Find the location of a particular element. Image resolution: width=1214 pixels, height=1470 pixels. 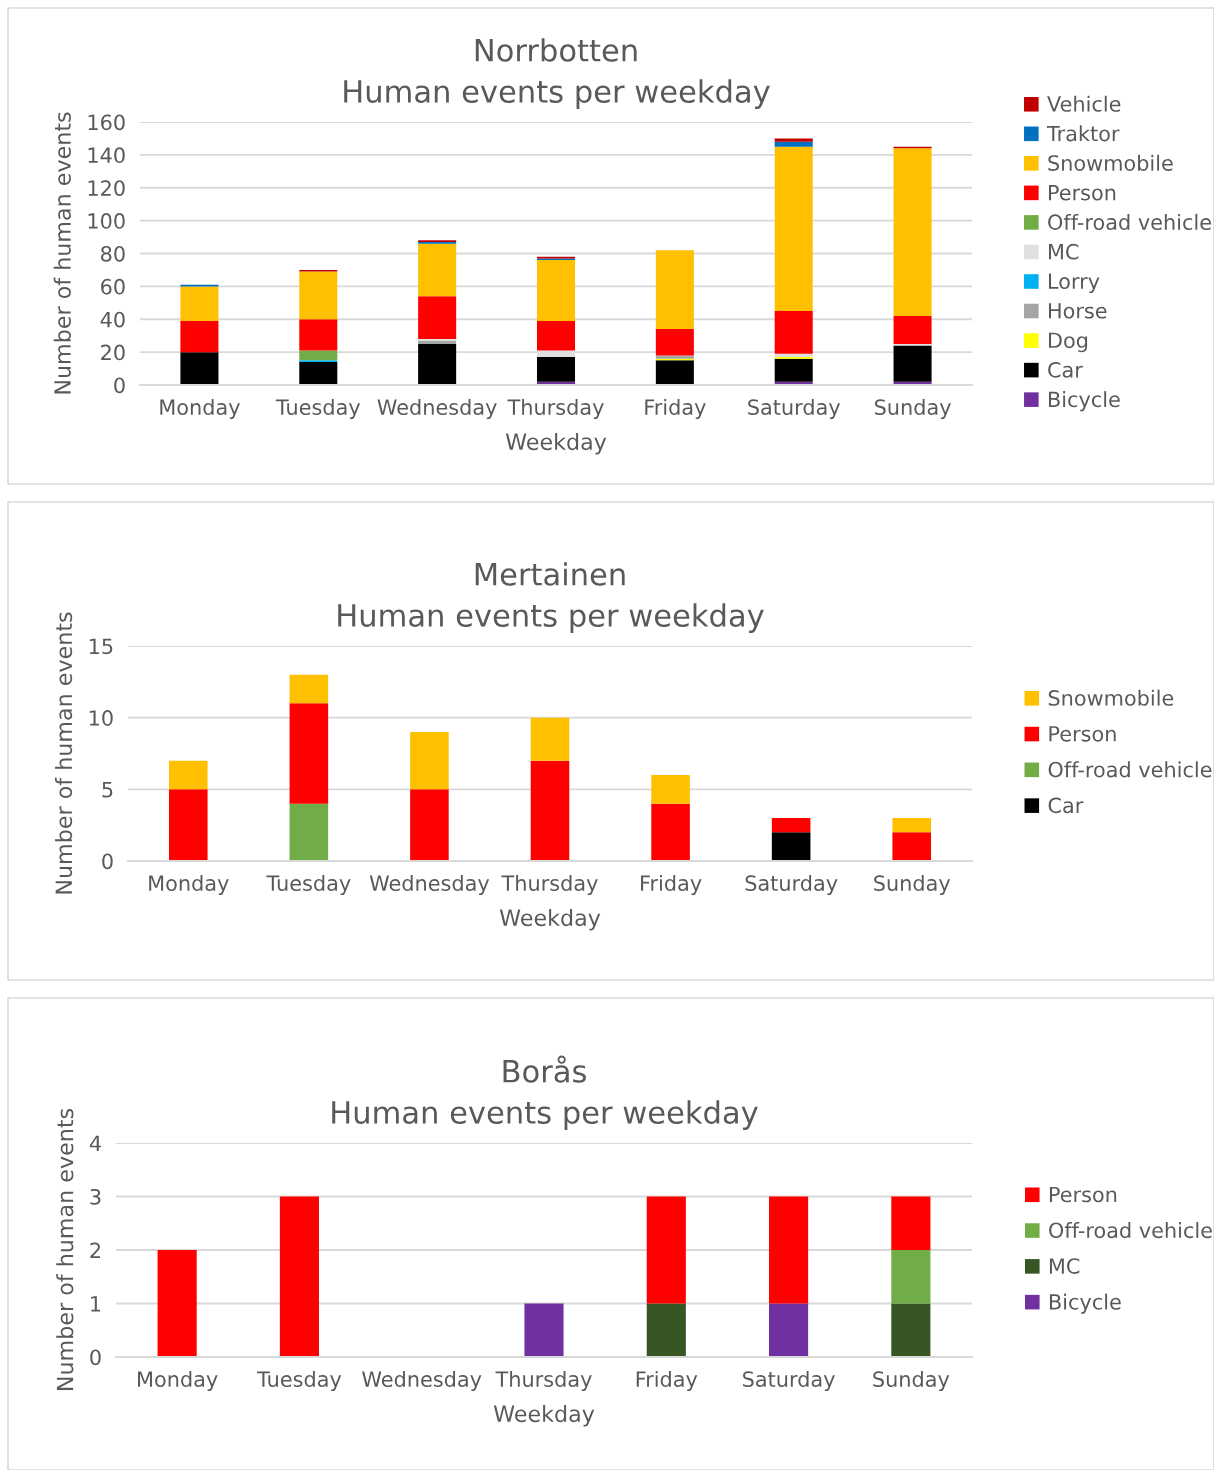

y-tick-label: 5 is located at coordinates (107, 790).